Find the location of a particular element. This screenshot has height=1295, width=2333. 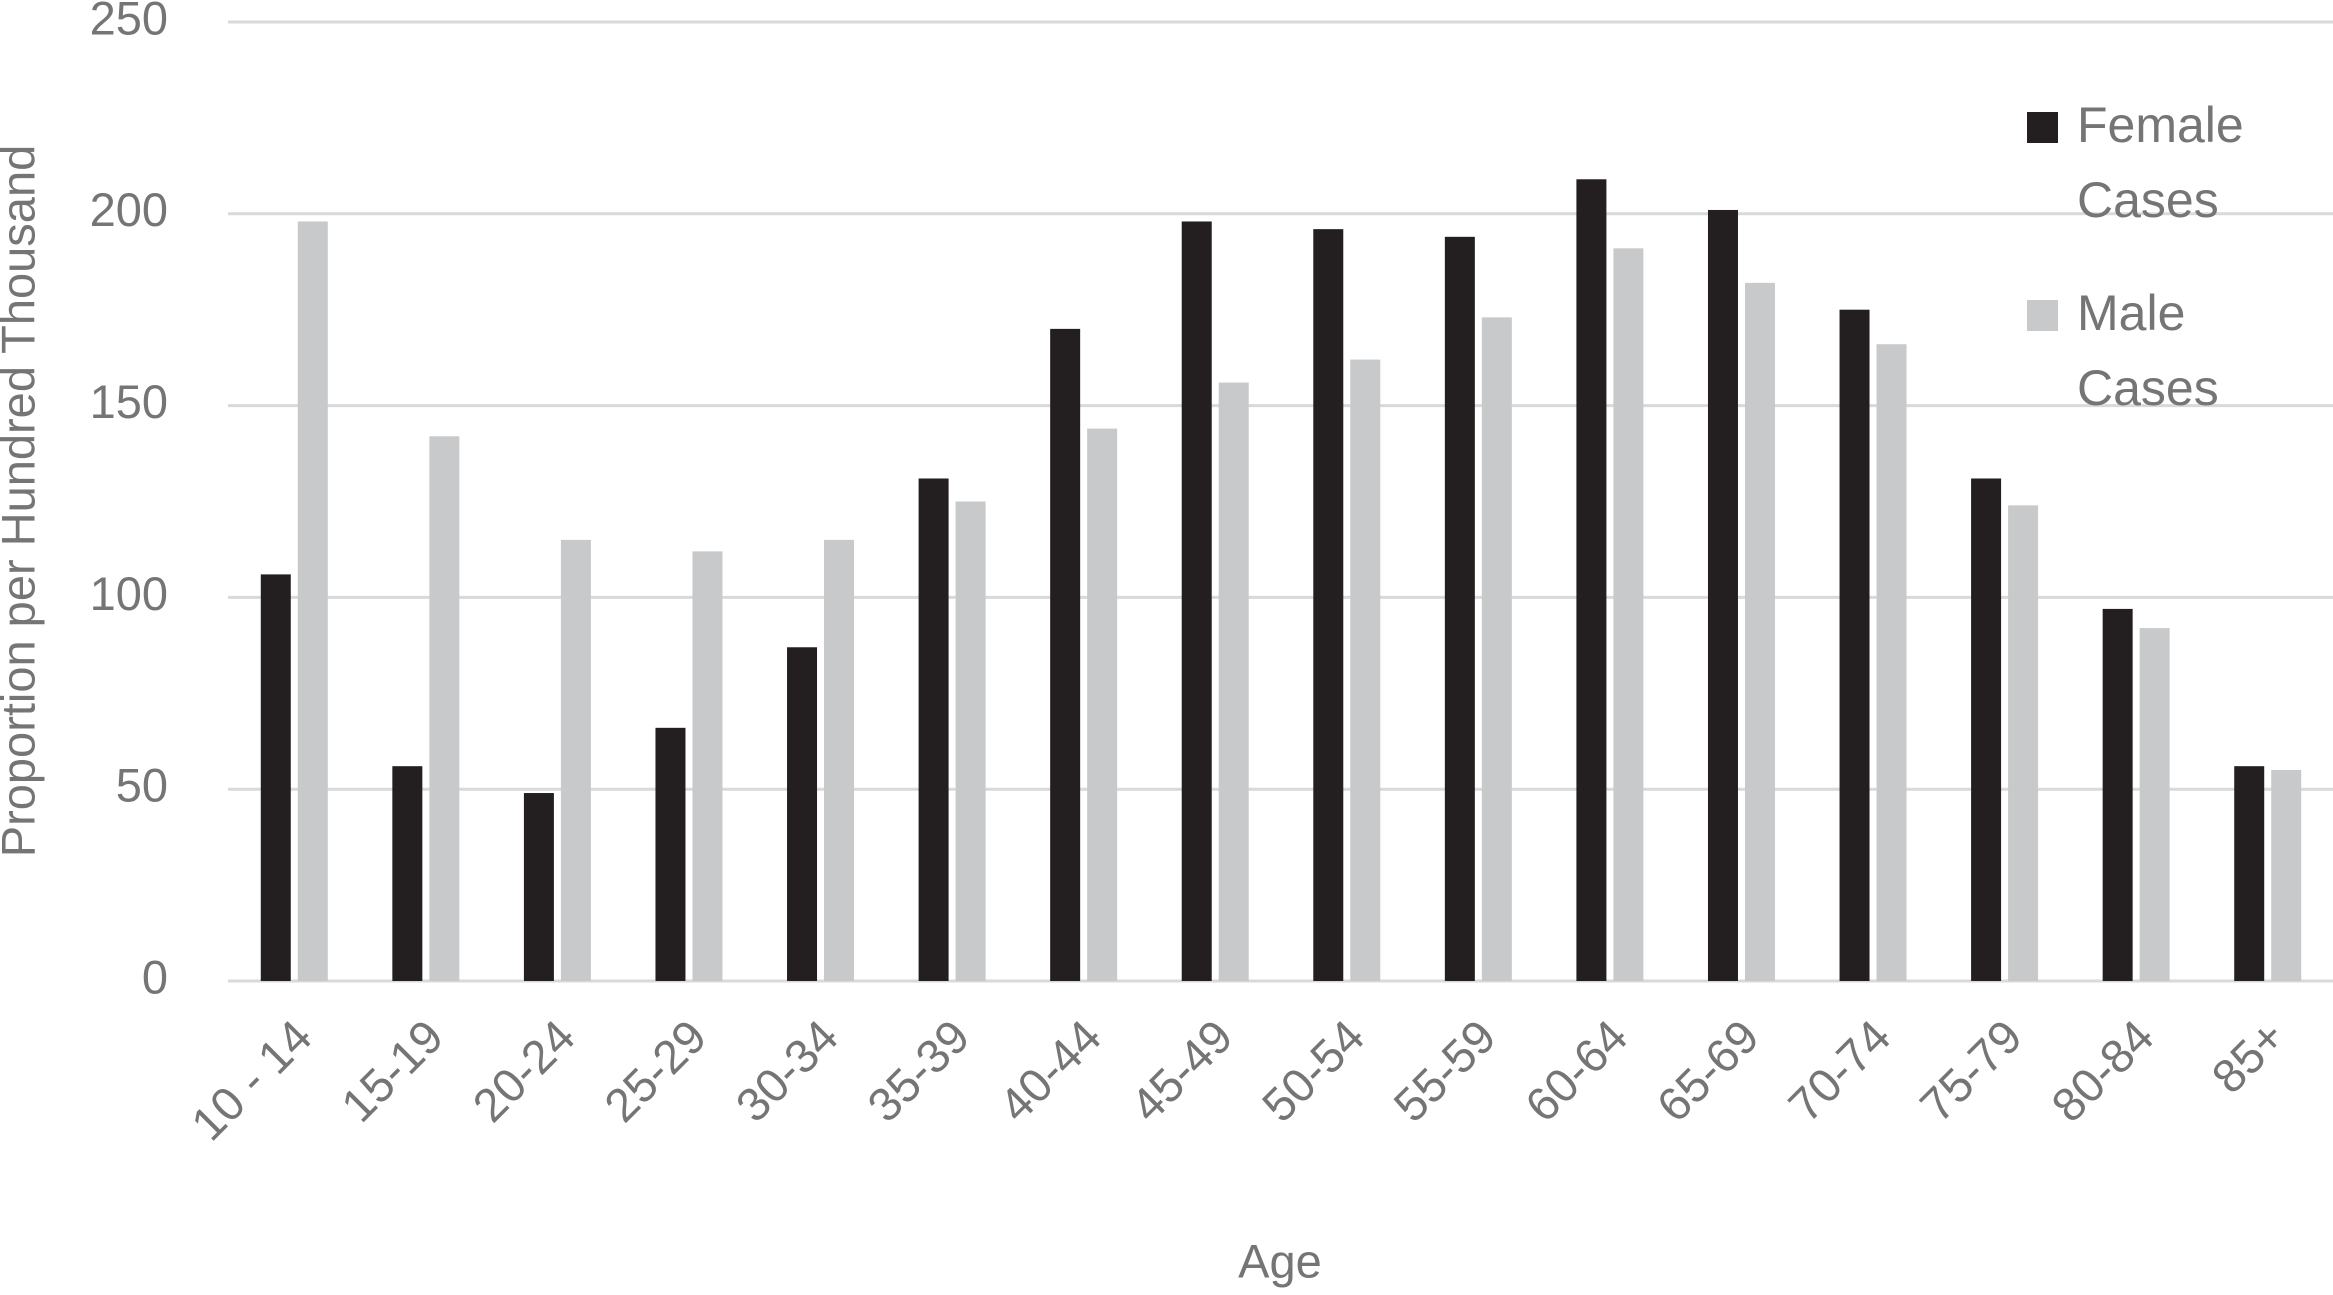

x-tick-label: 85+ is located at coordinates (2248, 1056).